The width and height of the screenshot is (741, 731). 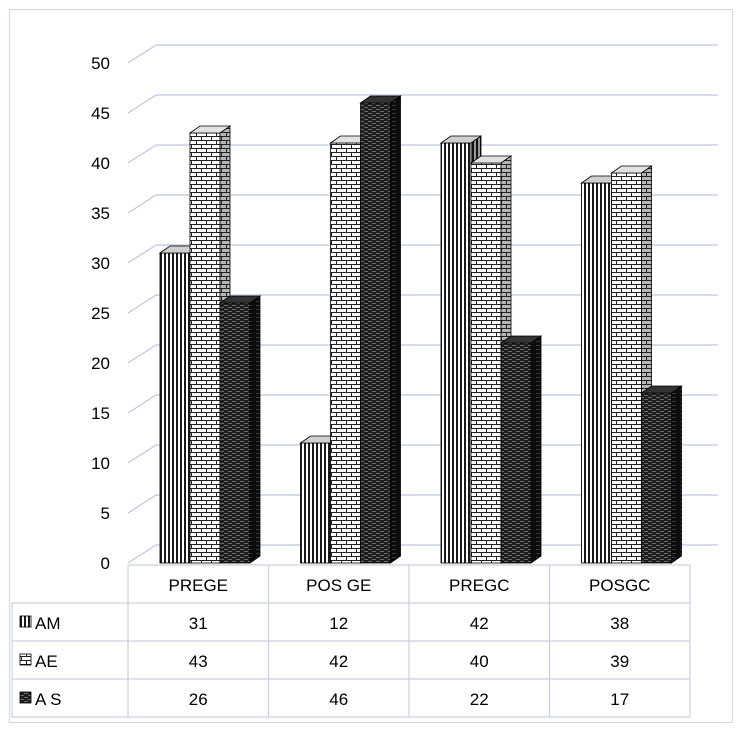 What do you see at coordinates (48, 699) in the screenshot?
I see `legend-label: A S` at bounding box center [48, 699].